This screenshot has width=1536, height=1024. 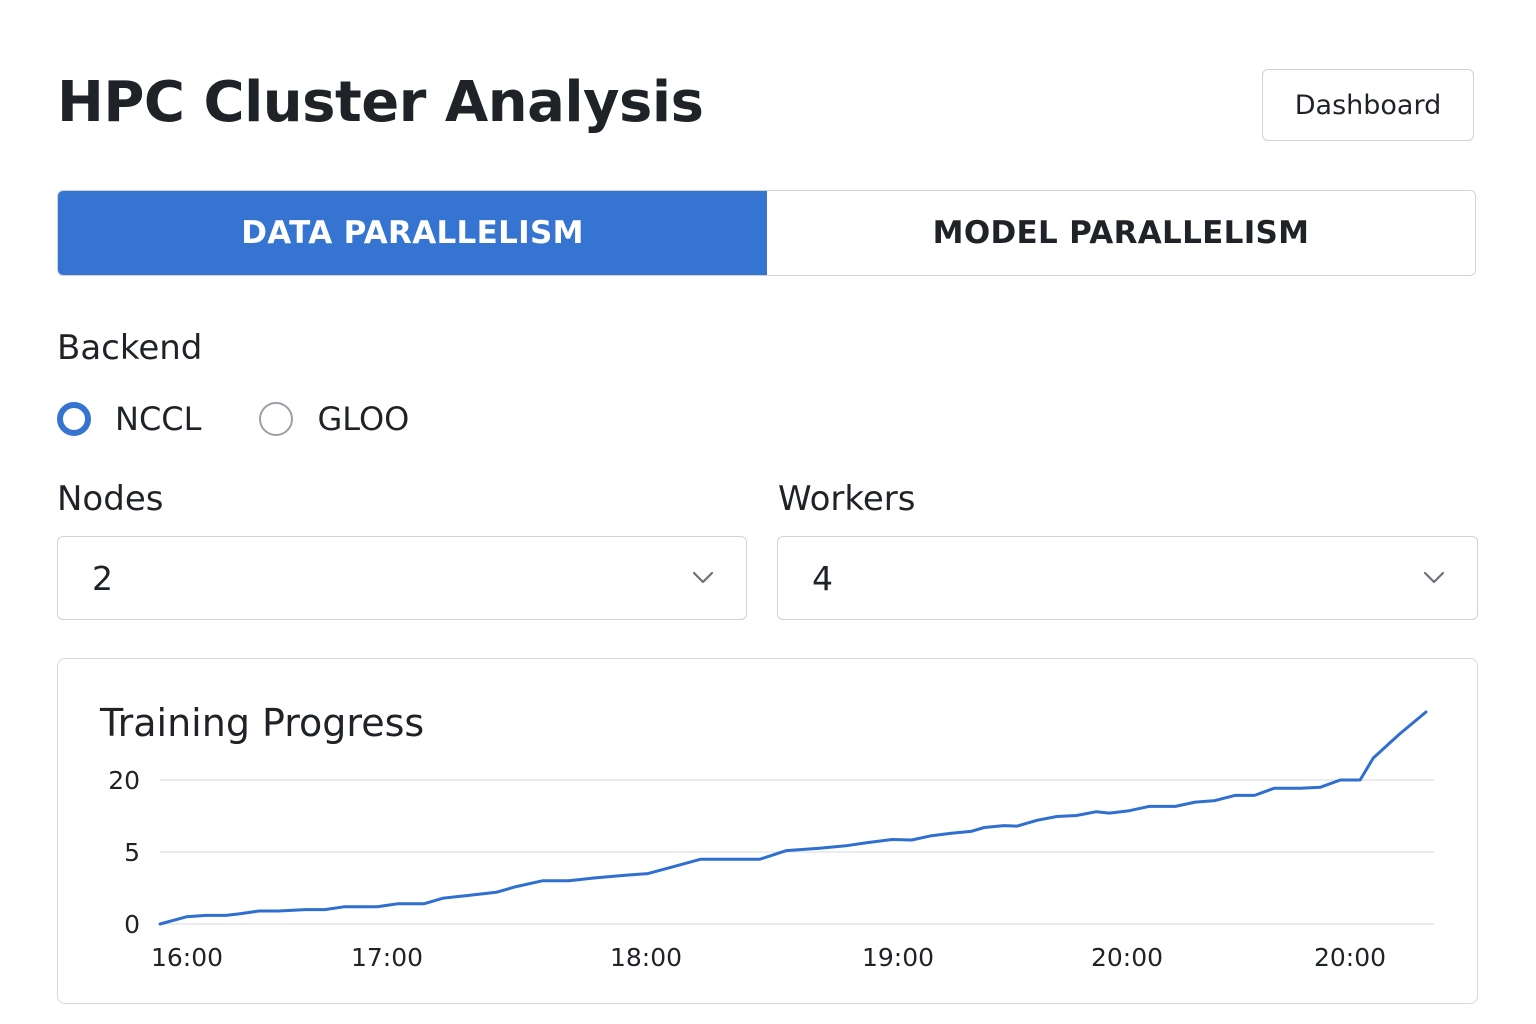 I want to click on backend-option-gloo: GLOO, so click(x=334, y=419).